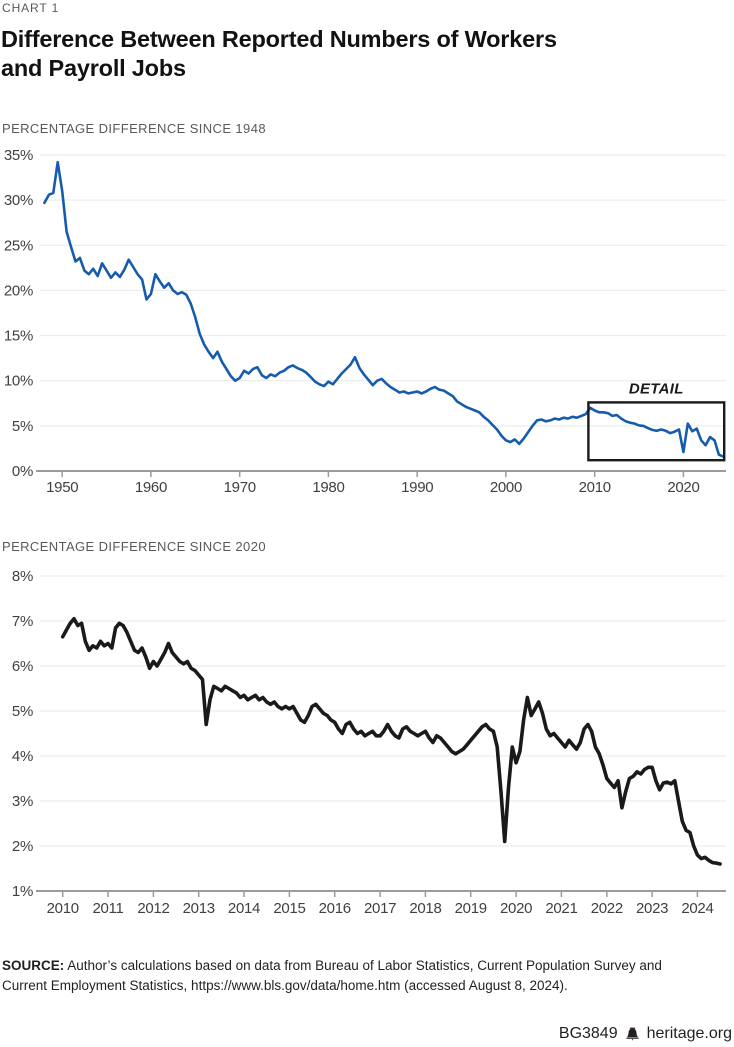 The width and height of the screenshot is (734, 1047). Describe the element at coordinates (134, 546) in the screenshot. I see `since-2020-chart-subtitle: PERCENTAGE DIFFERENCE SINCE 2020` at that location.